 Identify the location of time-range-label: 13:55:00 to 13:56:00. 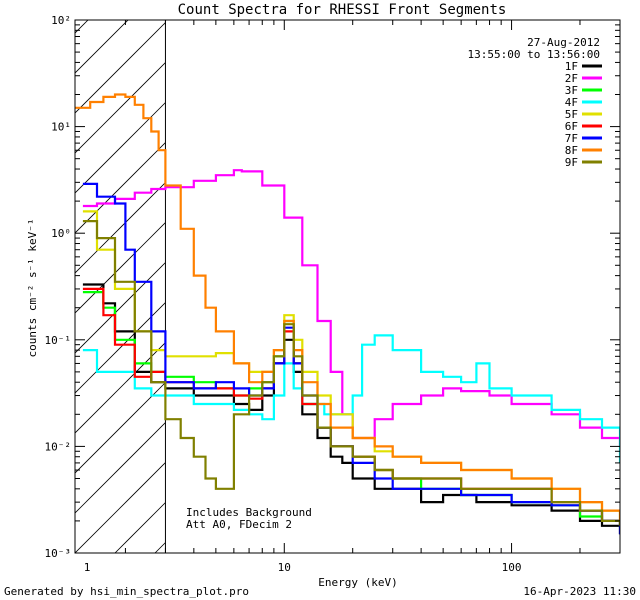
(534, 54).